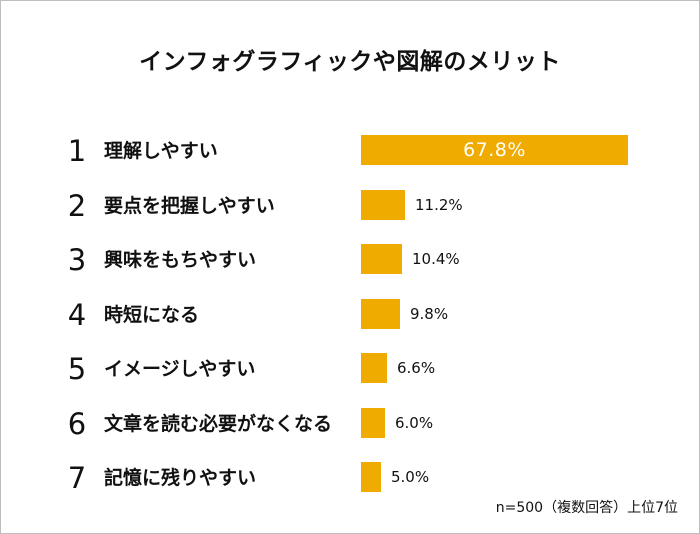 The image size is (700, 534). What do you see at coordinates (350, 315) in the screenshot?
I see `bar-row: 4 時短になる 9.8%` at bounding box center [350, 315].